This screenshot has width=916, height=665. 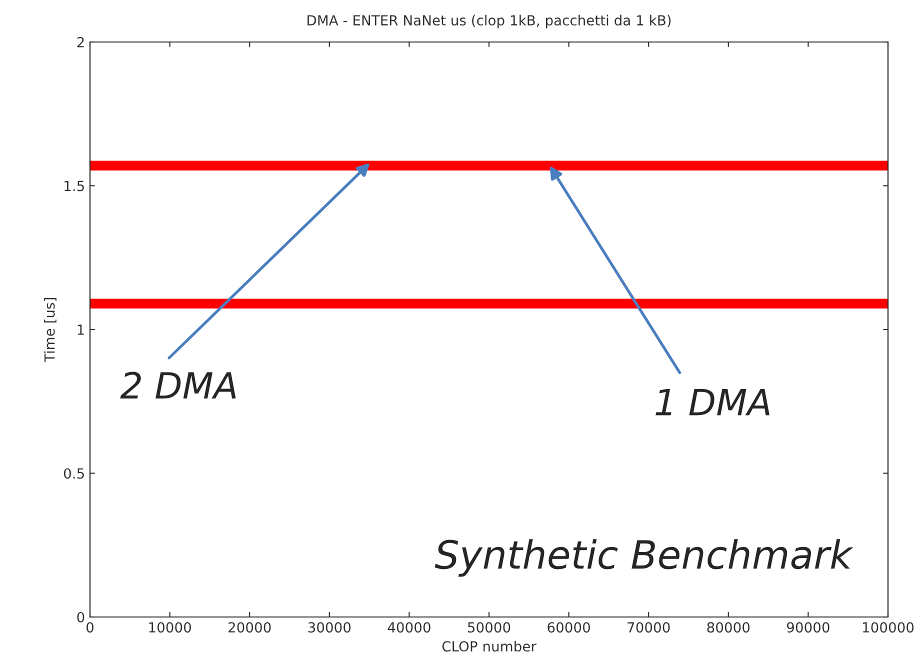 I want to click on annotation: 2 DMA, so click(x=178, y=385).